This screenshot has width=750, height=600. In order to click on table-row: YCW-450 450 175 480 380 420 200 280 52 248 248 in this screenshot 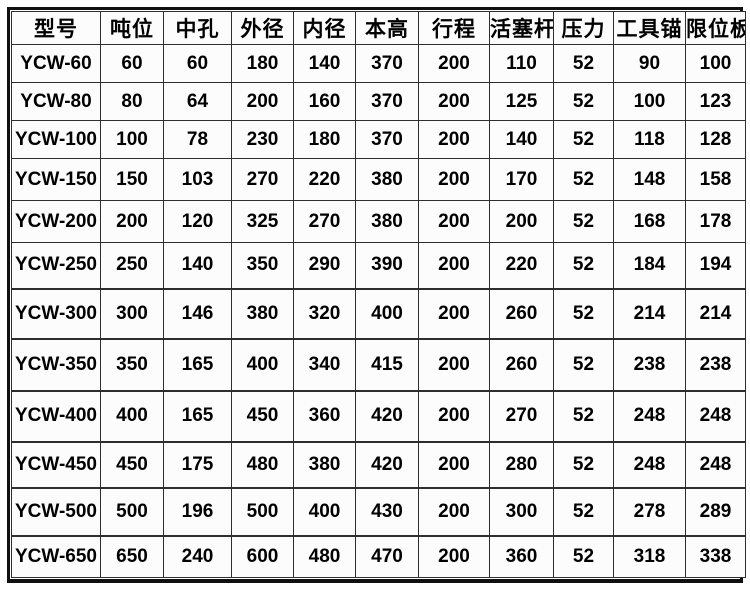, I will do `click(378, 464)`.